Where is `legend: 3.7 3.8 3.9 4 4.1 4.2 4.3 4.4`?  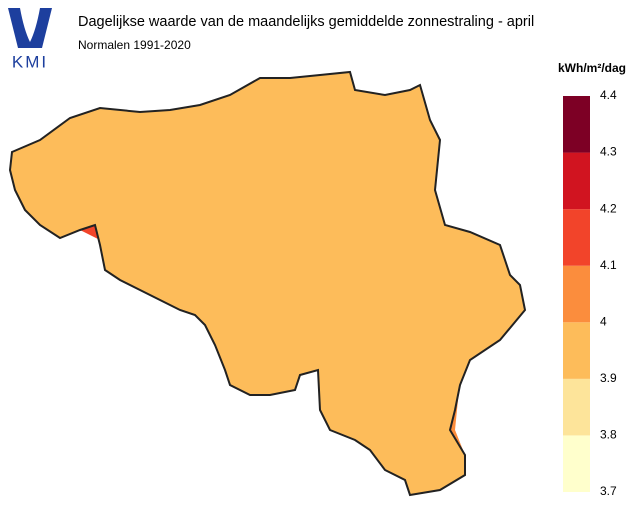 legend: 3.7 3.8 3.9 4 4.1 4.2 4.3 4.4 is located at coordinates (590, 293).